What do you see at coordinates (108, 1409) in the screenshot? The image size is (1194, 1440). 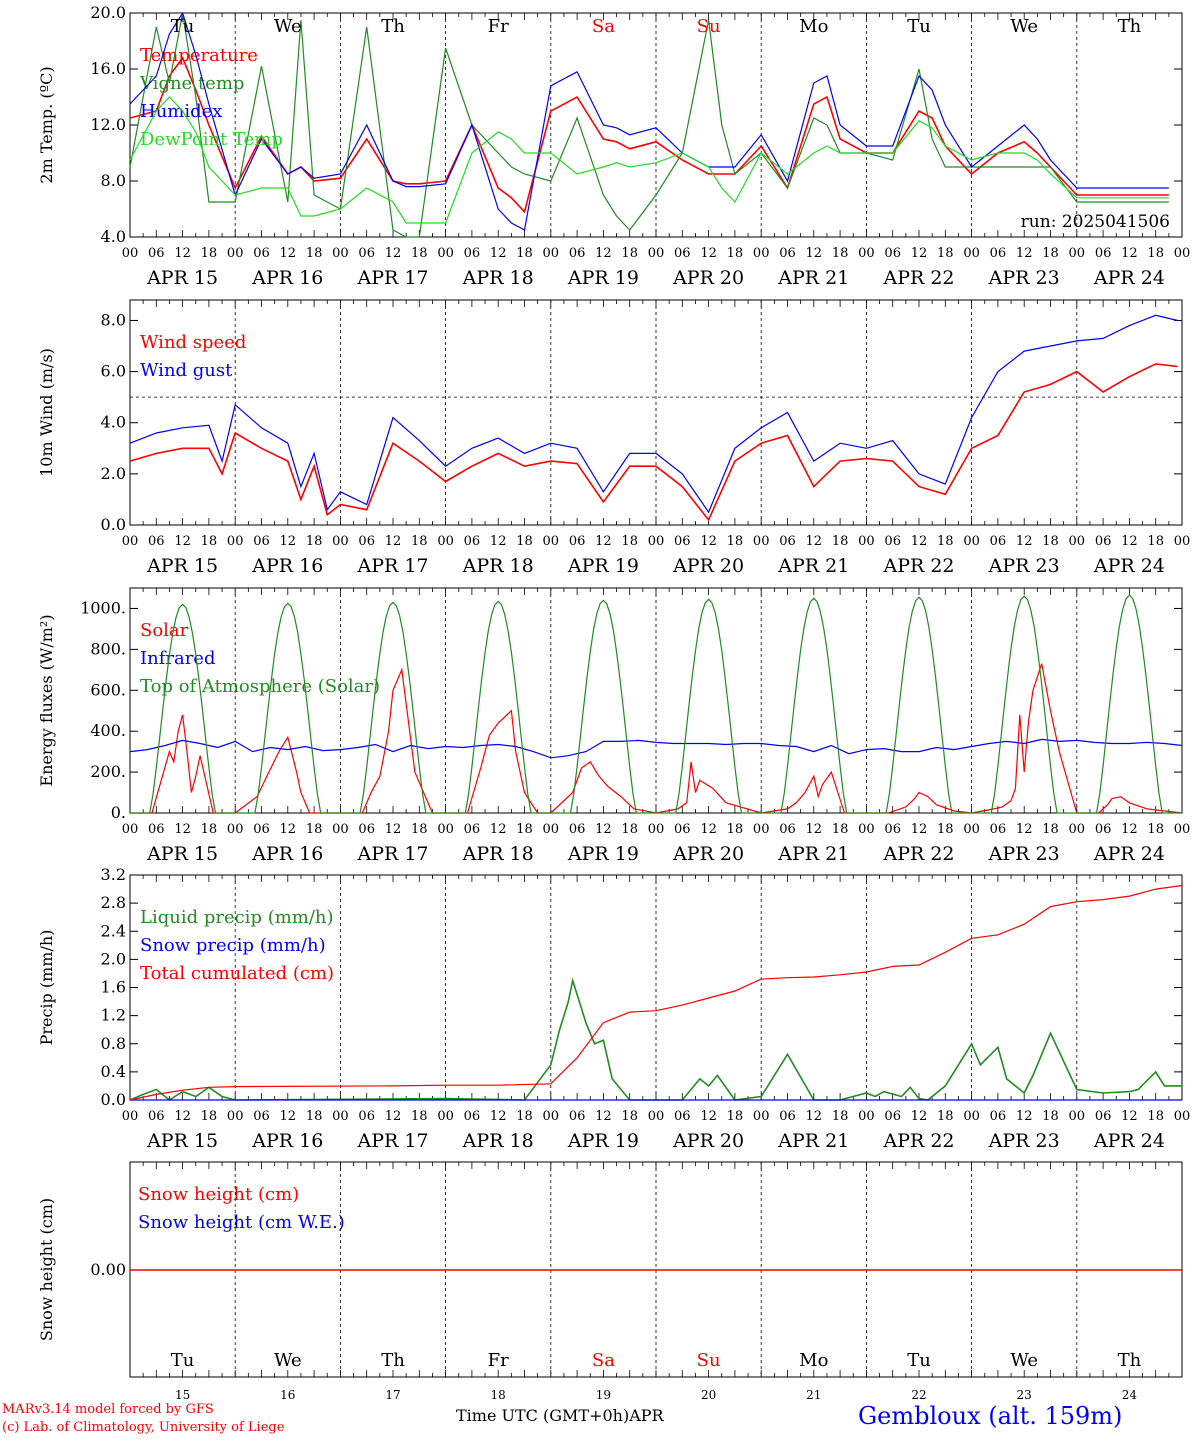 I see `model-credit: MARv3.14 model forced by GFS` at bounding box center [108, 1409].